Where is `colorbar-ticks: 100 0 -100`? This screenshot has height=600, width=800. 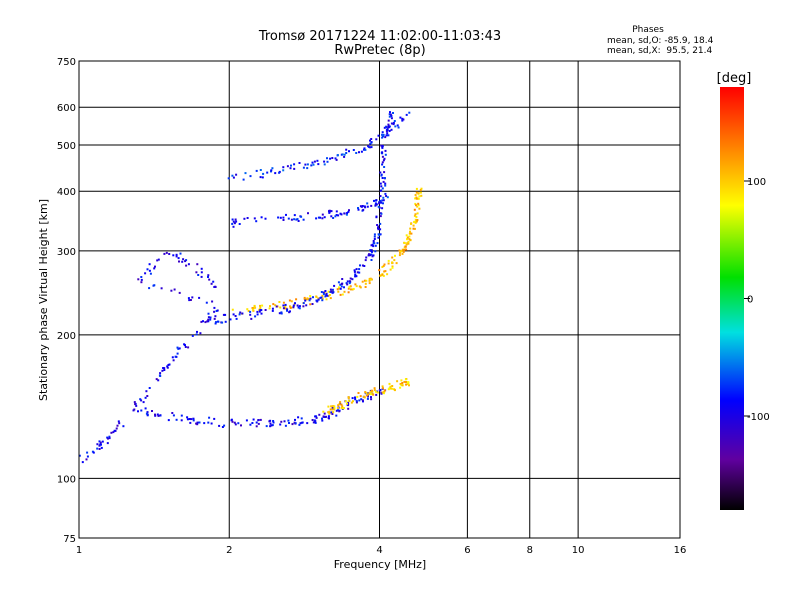
colorbar-ticks: 100 0 -100 is located at coordinates (757, 300).